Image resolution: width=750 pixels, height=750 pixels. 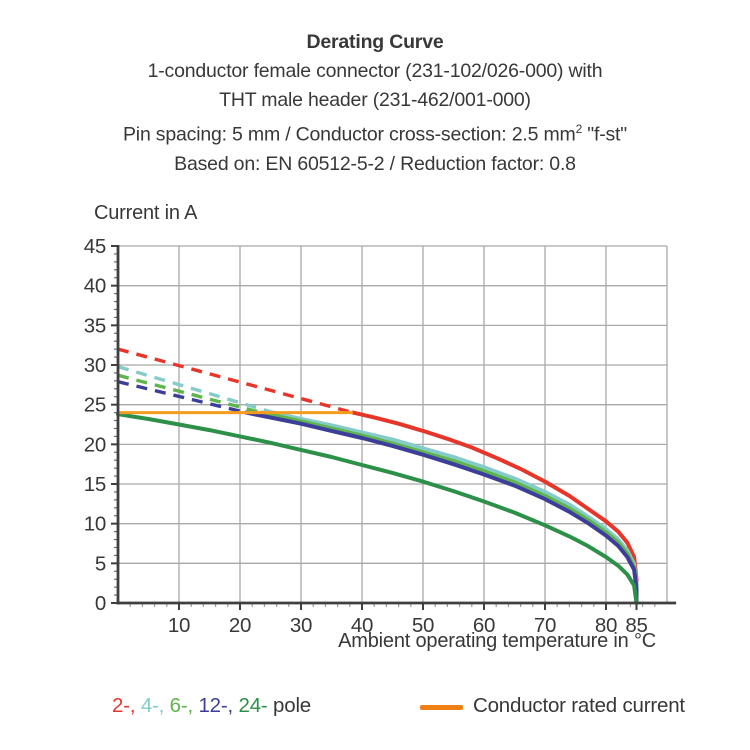 What do you see at coordinates (95, 325) in the screenshot?
I see `svg-text: 35` at bounding box center [95, 325].